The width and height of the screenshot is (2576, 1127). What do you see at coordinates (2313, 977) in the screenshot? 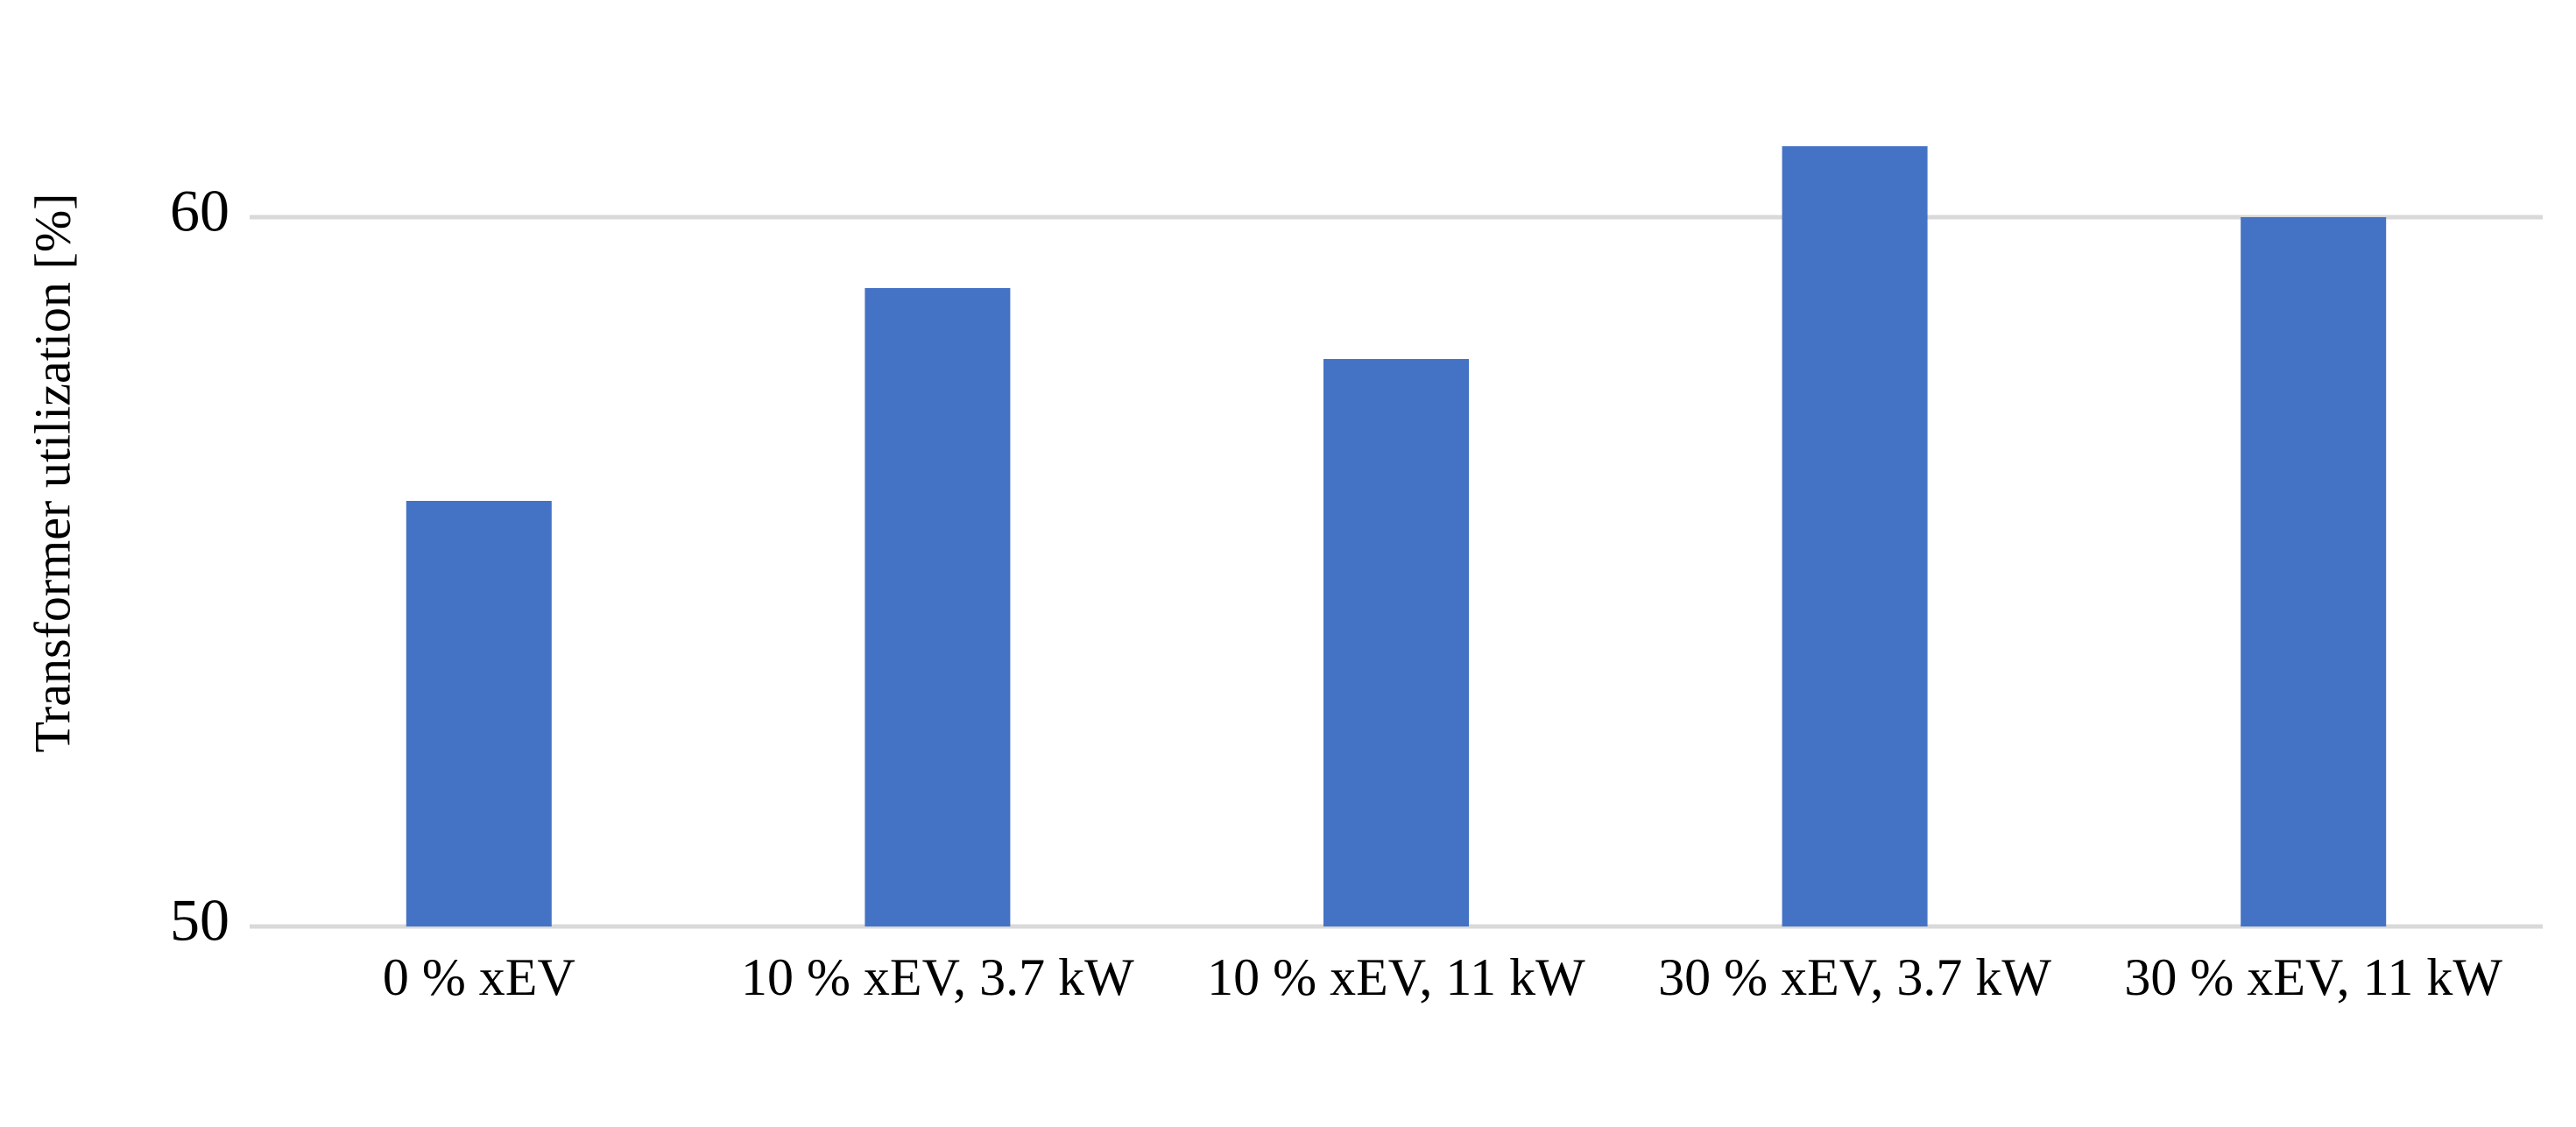
I see `x-tick-label: 30 % xEV, 11 kW` at bounding box center [2313, 977].